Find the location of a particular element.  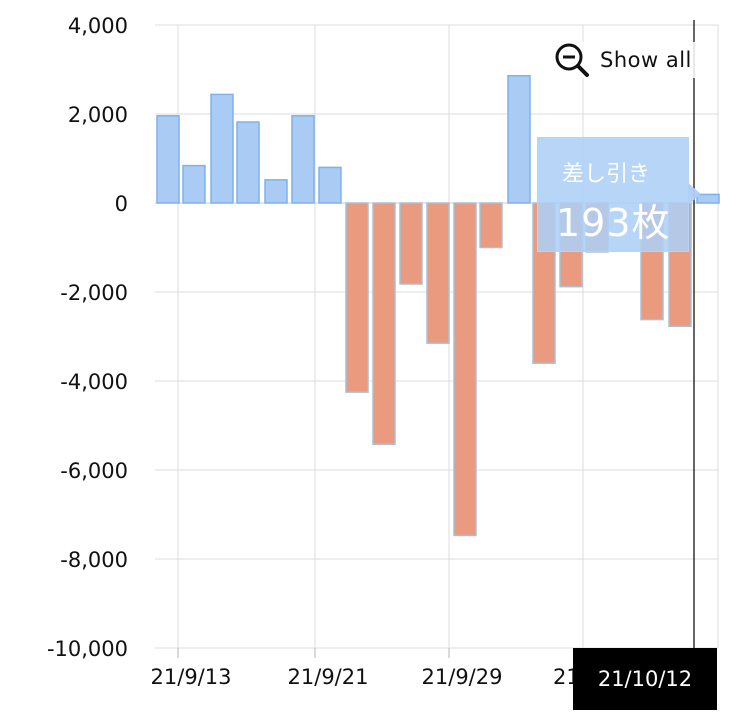

y-tick-label: 2,000 is located at coordinates (98, 115).